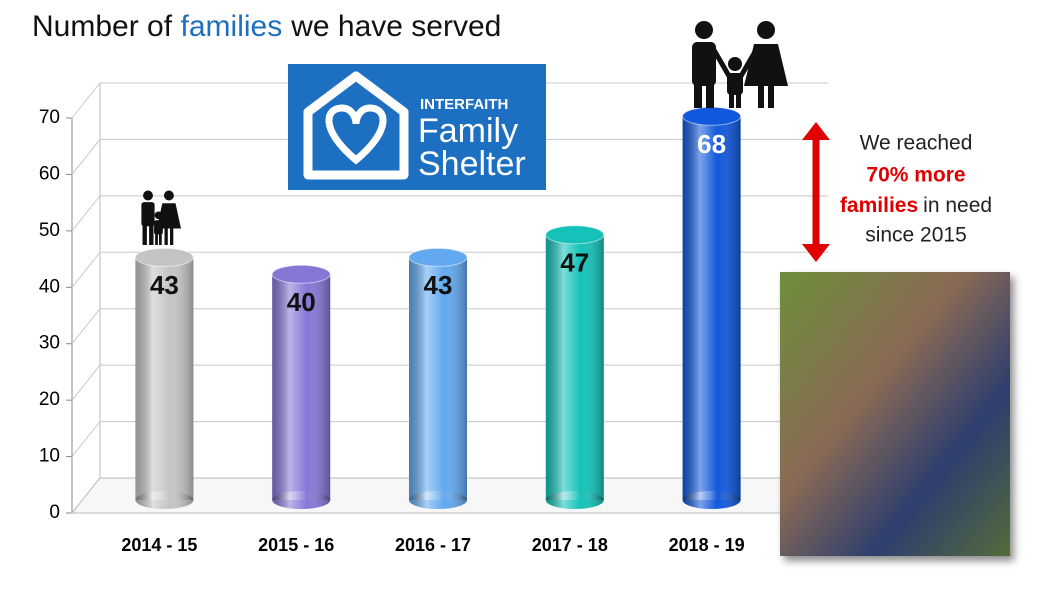 Image resolution: width=1048 pixels, height=590 pixels. What do you see at coordinates (49, 456) in the screenshot?
I see `y-tick-label: 10` at bounding box center [49, 456].